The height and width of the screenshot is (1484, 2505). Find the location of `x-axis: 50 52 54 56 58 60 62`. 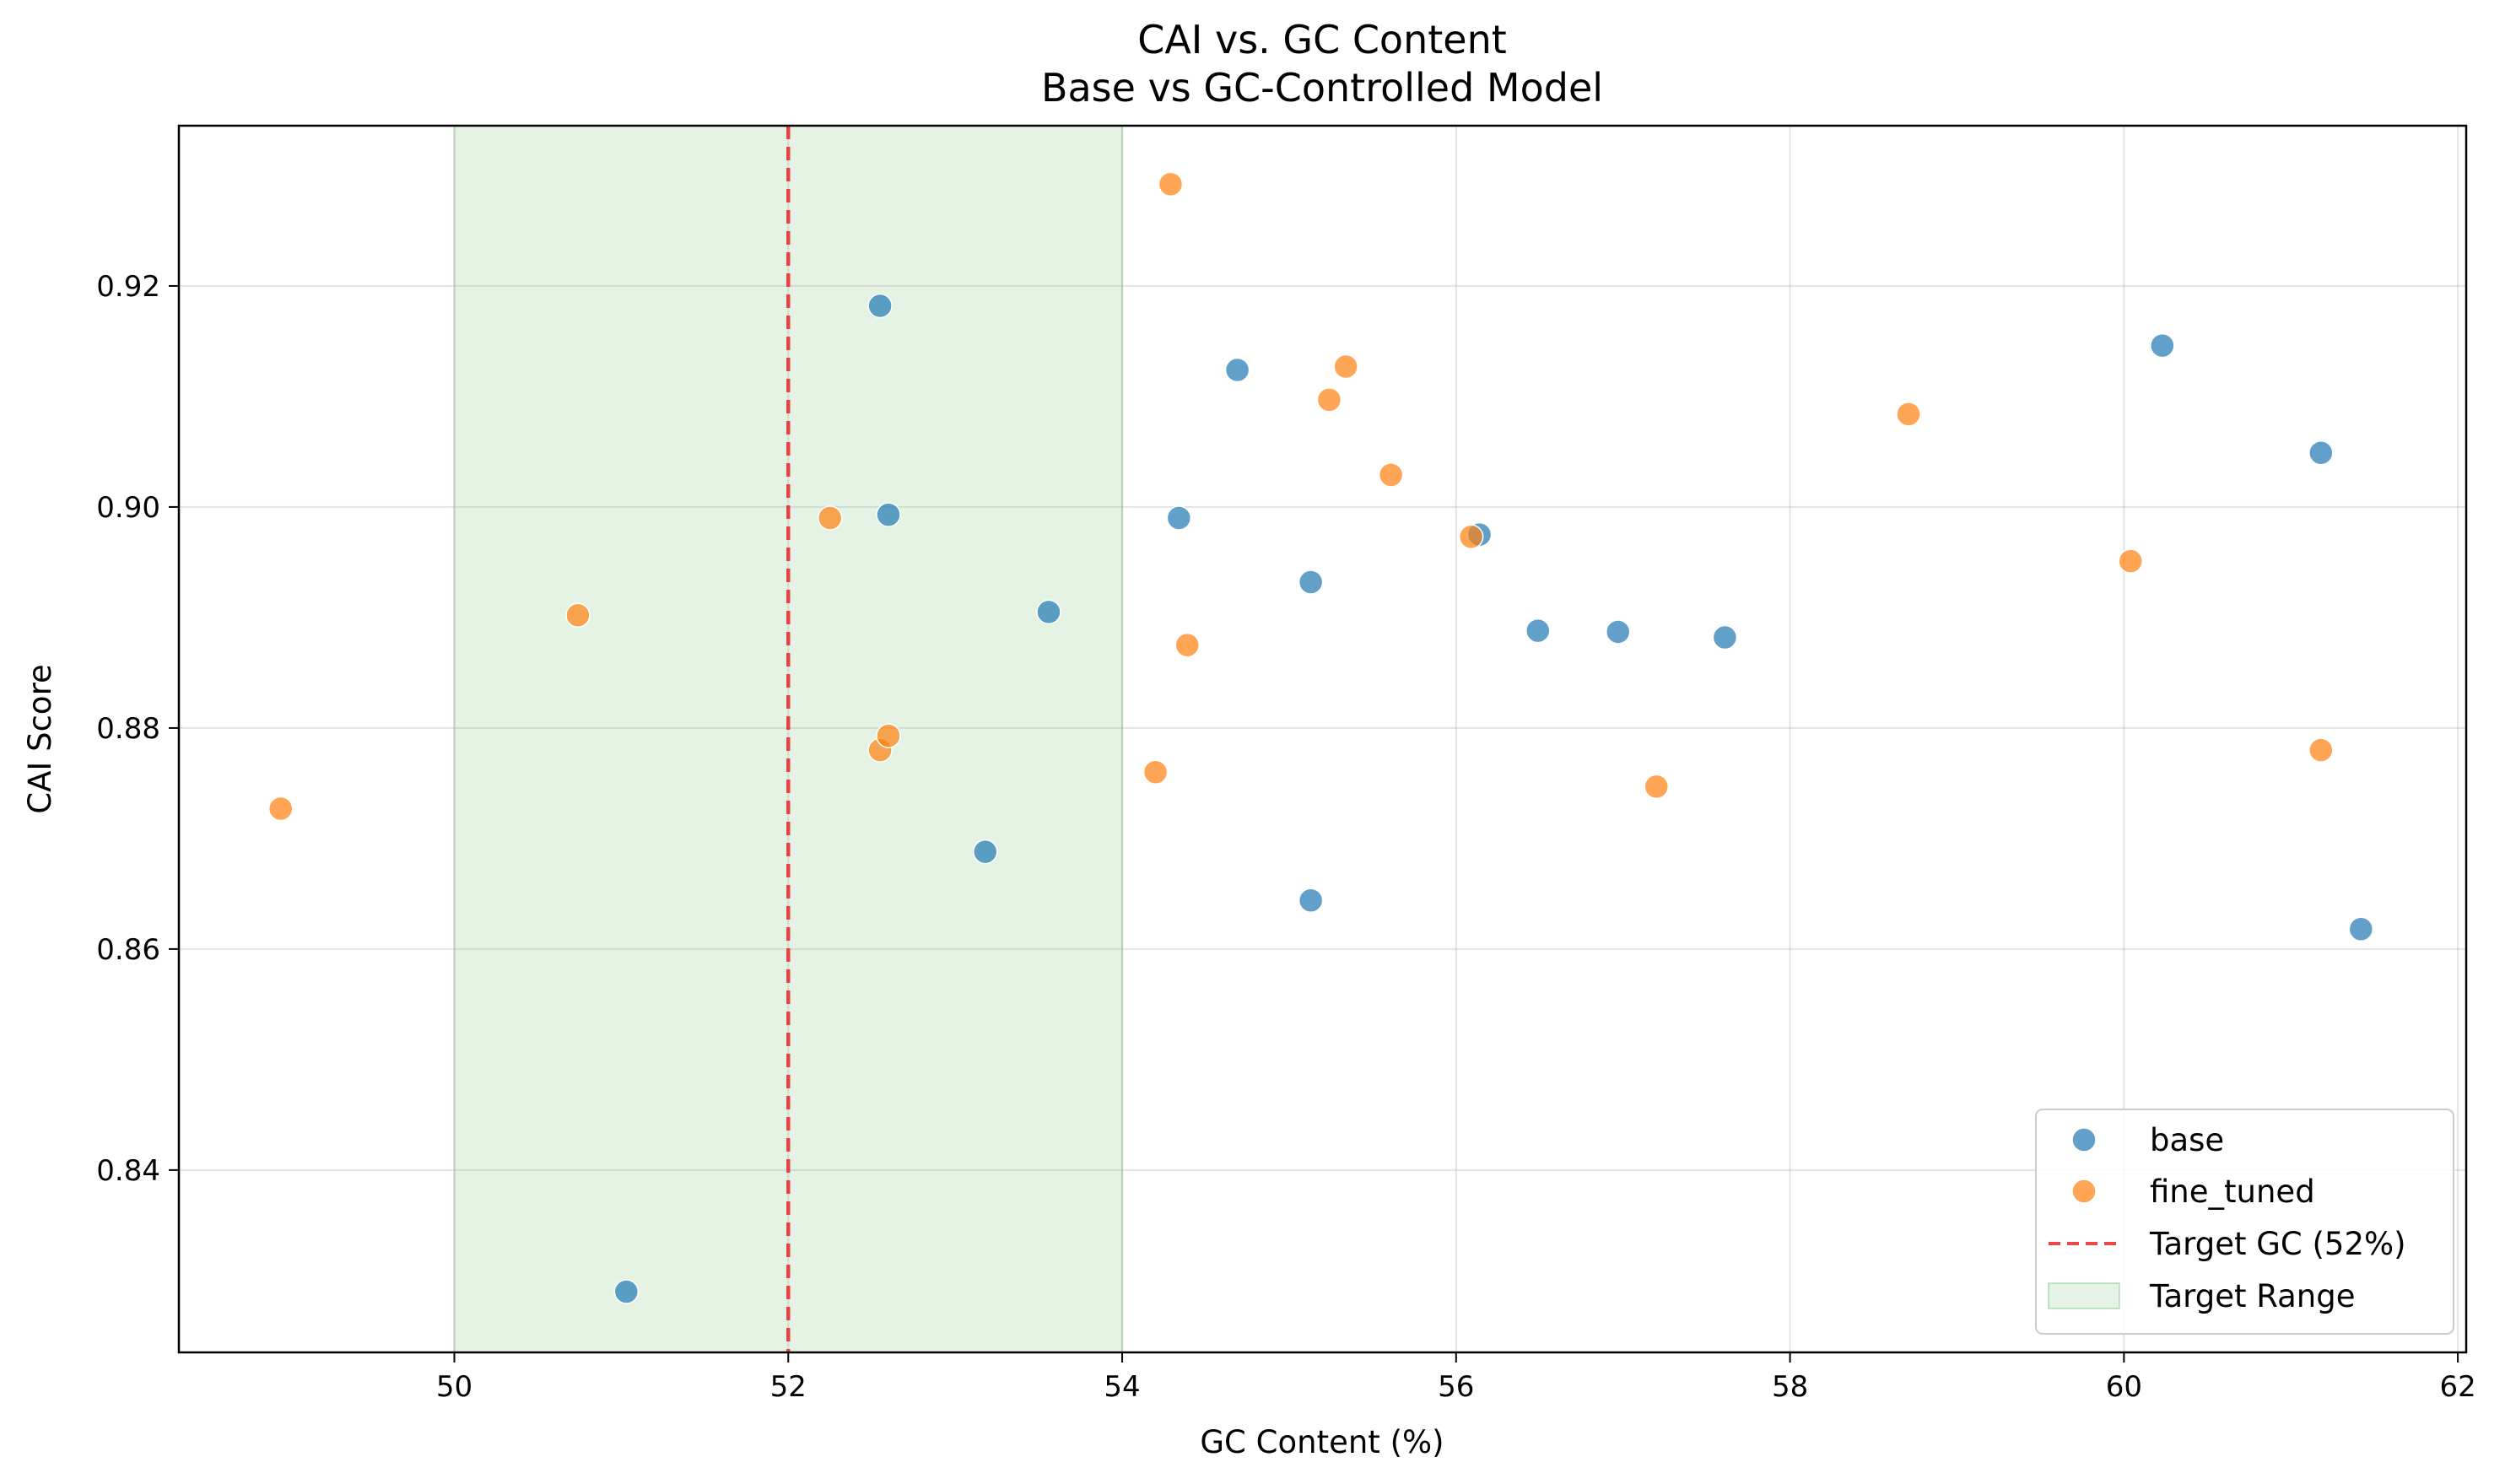

x-axis: 50 52 54 56 58 60 62 is located at coordinates (1456, 1378).